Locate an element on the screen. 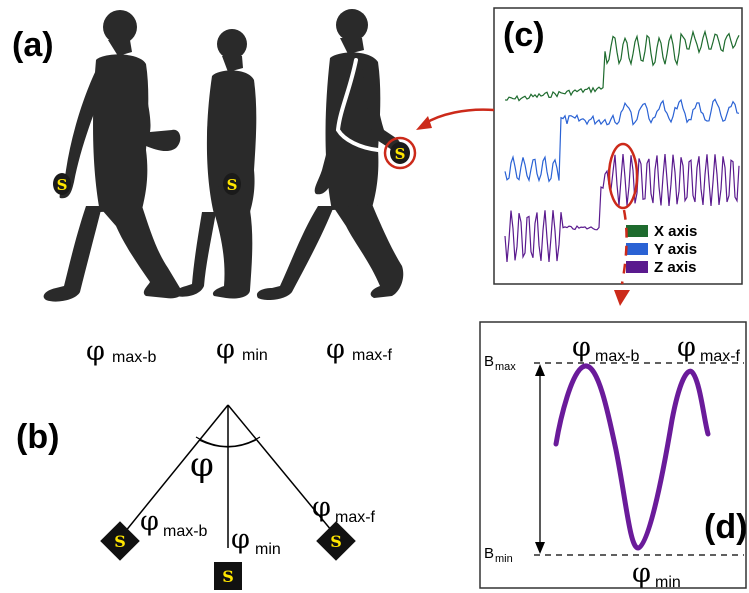  angle-phi-label: φ is located at coordinates (202, 465).